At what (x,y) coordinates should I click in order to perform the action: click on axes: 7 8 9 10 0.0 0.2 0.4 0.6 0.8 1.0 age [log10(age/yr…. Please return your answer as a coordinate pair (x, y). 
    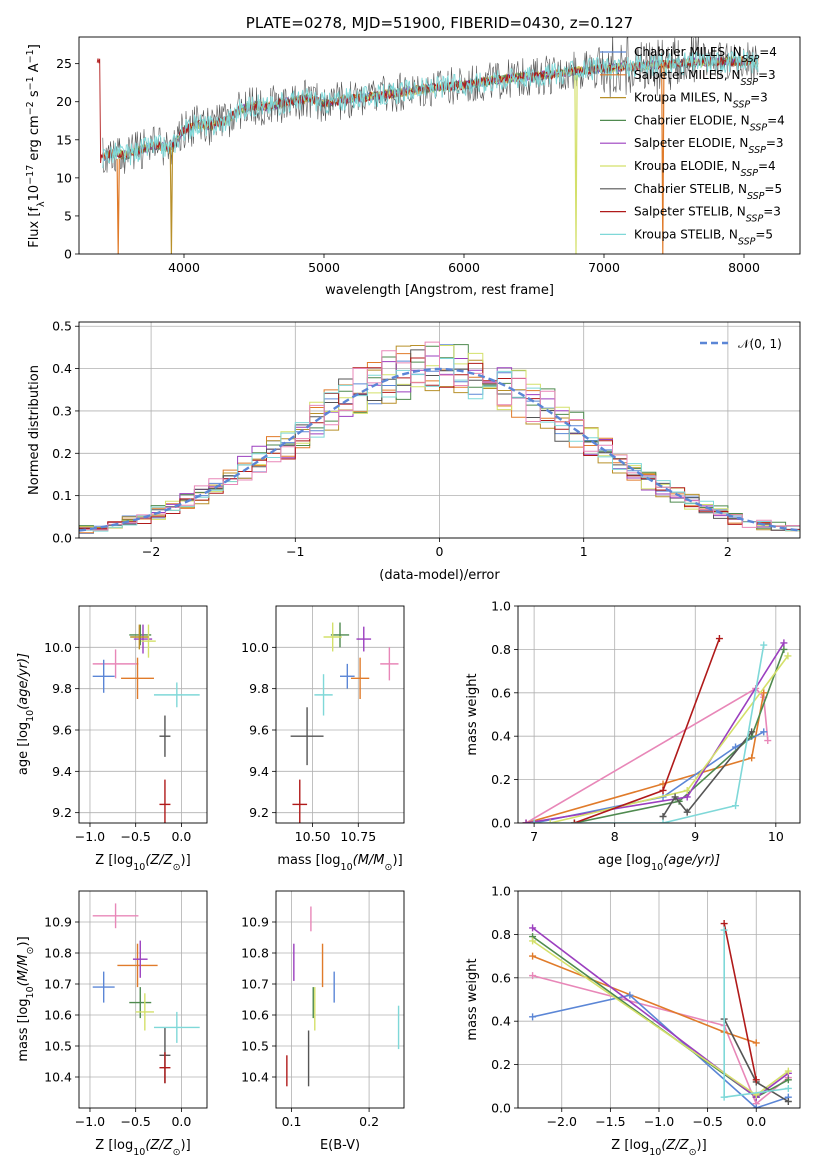
    Looking at the image, I should click on (633, 736).